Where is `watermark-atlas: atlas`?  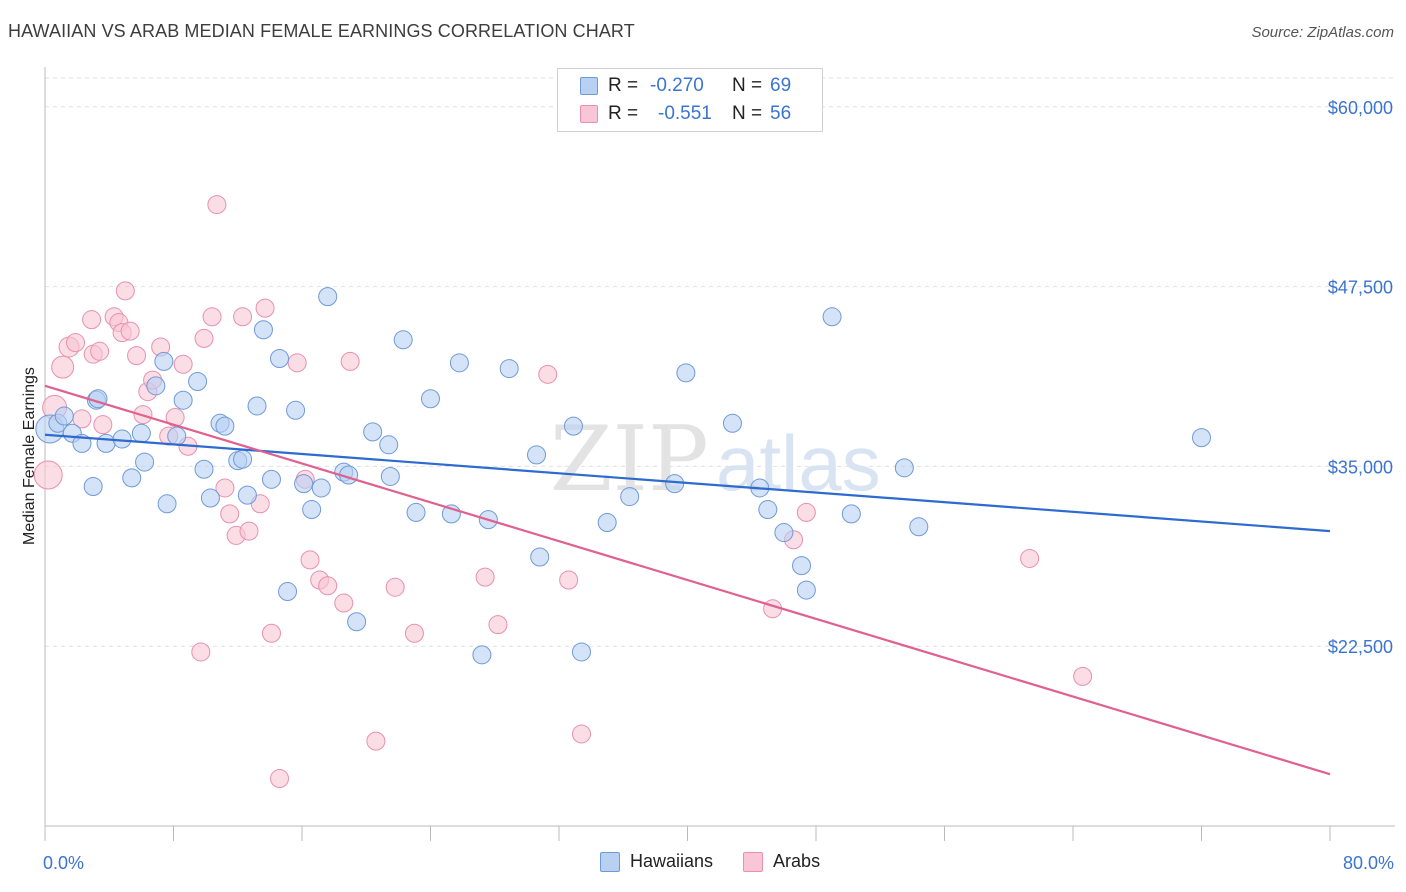
watermark-atlas: atlas is located at coordinates (798, 463).